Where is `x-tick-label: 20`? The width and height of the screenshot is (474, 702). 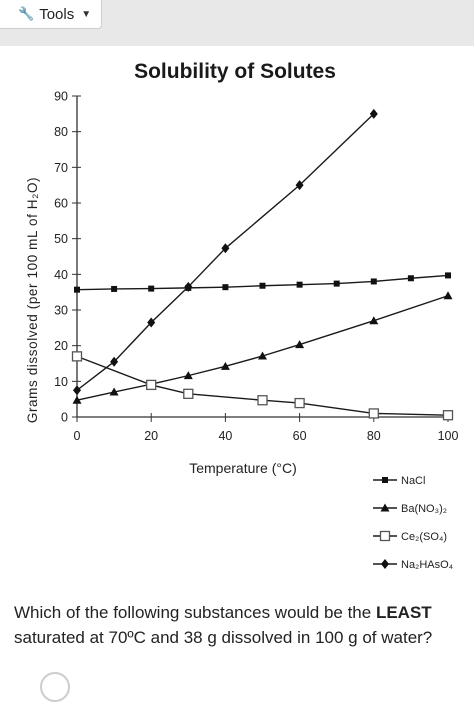
x-tick-label: 20 is located at coordinates (151, 436).